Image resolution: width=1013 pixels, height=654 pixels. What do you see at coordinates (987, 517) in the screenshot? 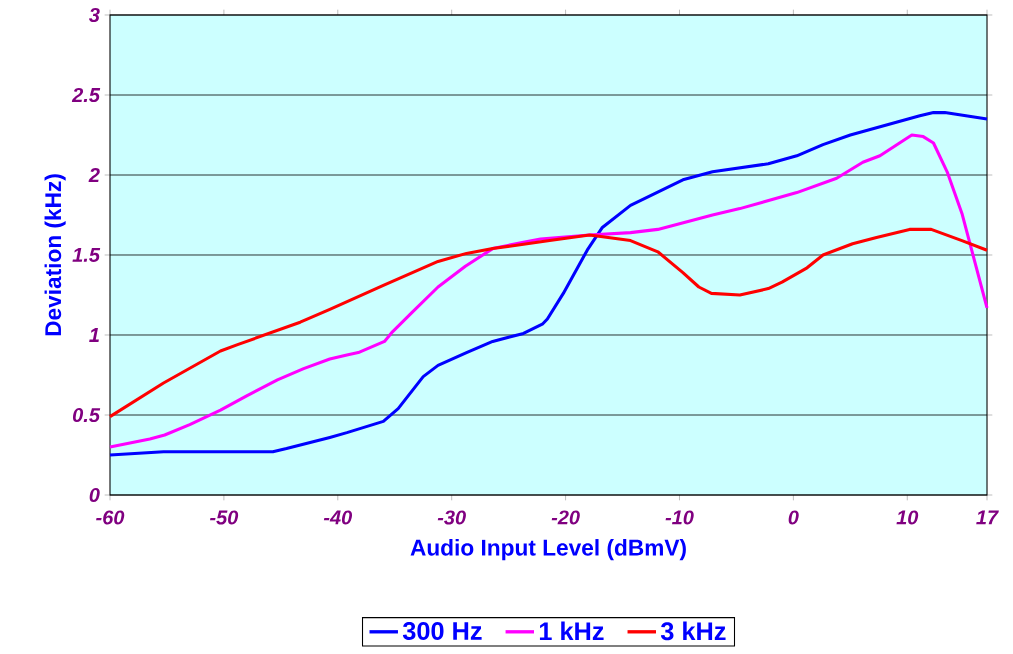
I see `x-tick-label: 17` at bounding box center [987, 517].